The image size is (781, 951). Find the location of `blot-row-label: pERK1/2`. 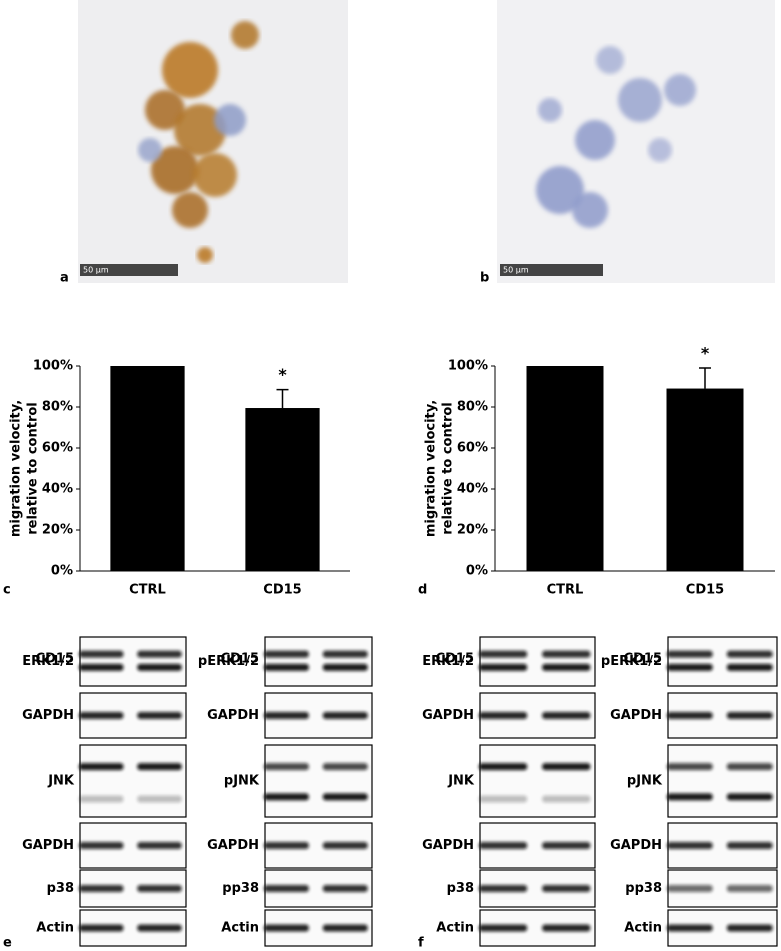

blot-row-label: pERK1/2 is located at coordinates (228, 661).